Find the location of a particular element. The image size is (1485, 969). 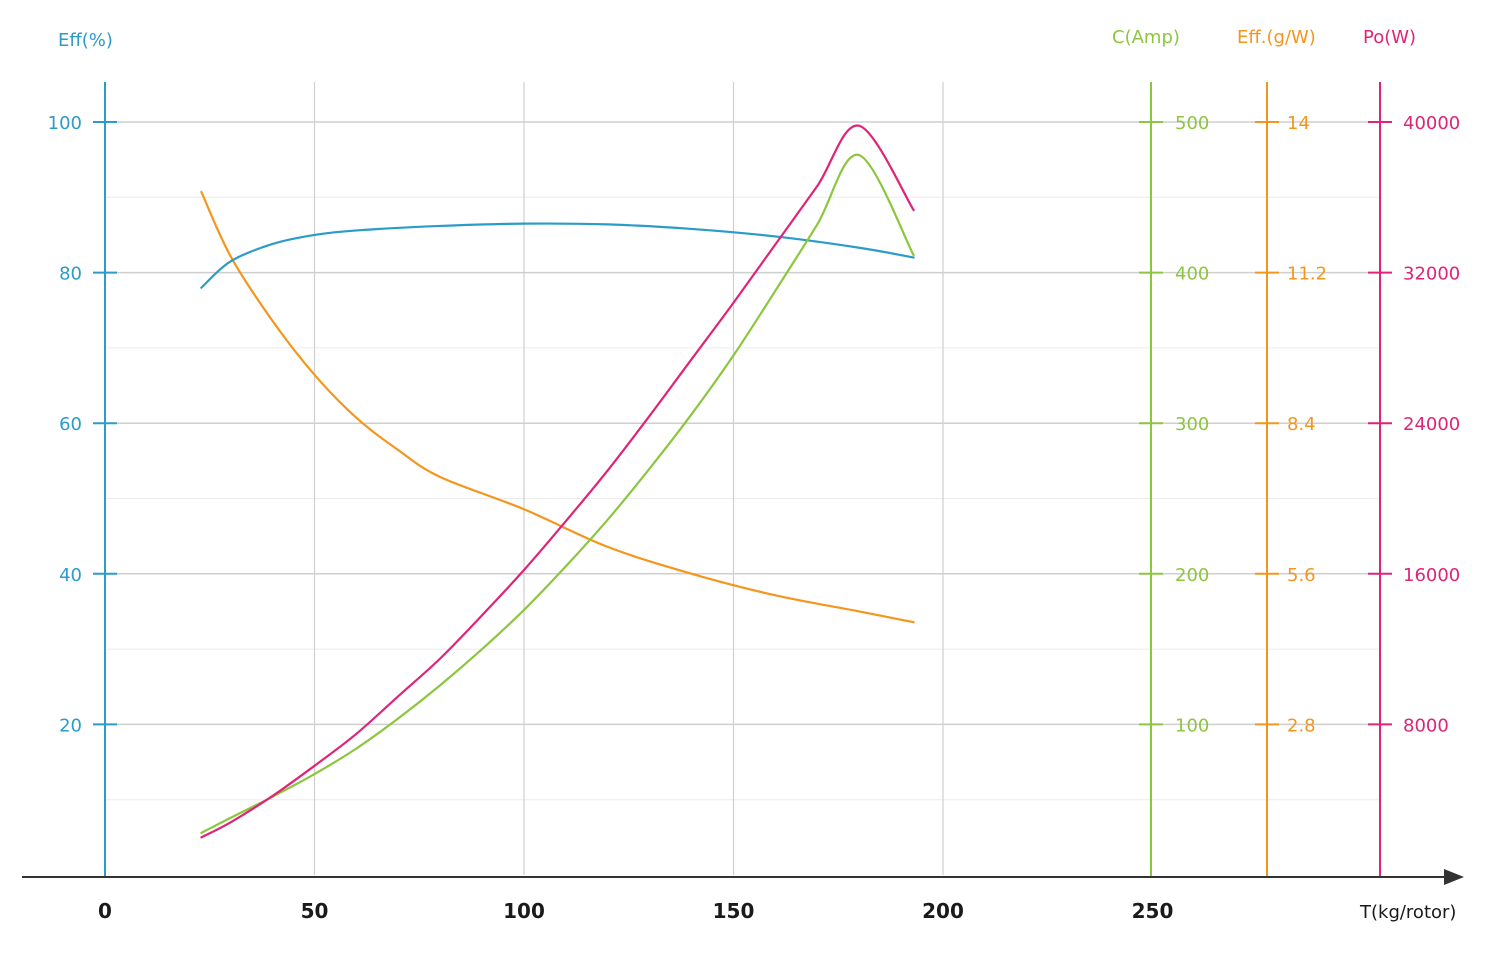

y-tick-label-eff_gw: 14 is located at coordinates (1298, 123).